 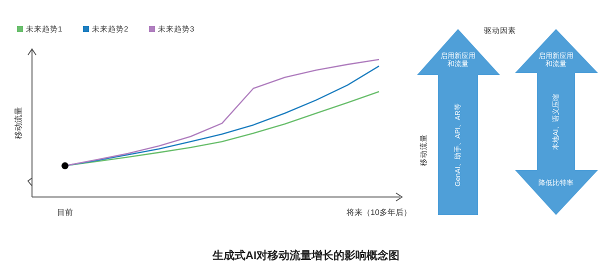 I want to click on y-axis-title: 移动流量, so click(x=19, y=123).